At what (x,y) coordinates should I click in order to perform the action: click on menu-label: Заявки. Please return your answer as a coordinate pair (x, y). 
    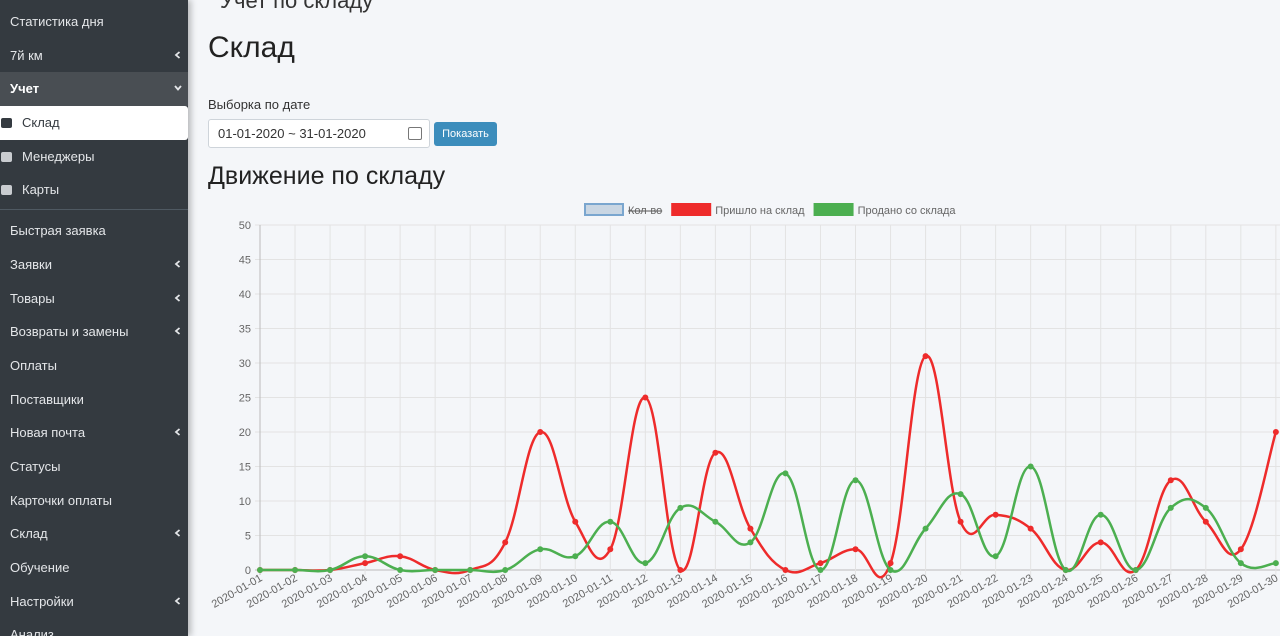
    Looking at the image, I should click on (31, 264).